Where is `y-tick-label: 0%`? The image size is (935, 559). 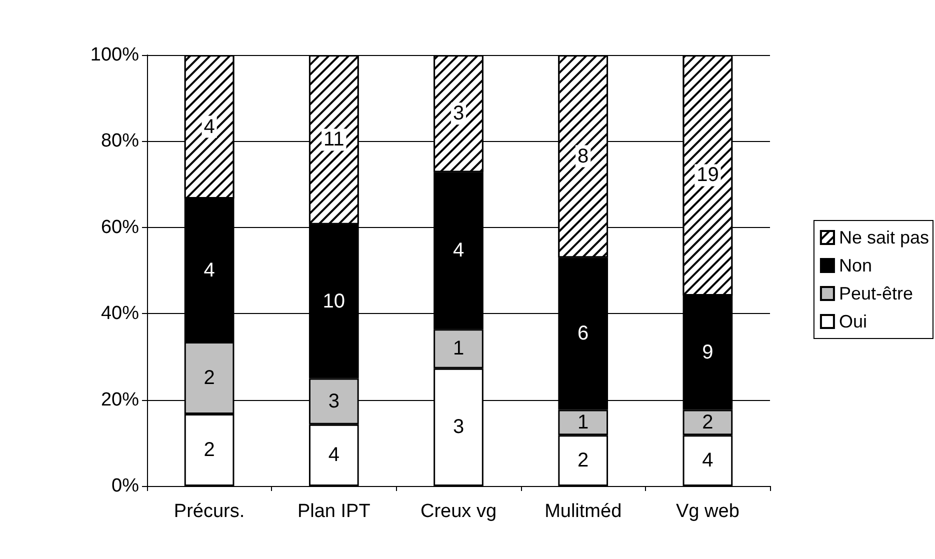
y-tick-label: 0% is located at coordinates (126, 486).